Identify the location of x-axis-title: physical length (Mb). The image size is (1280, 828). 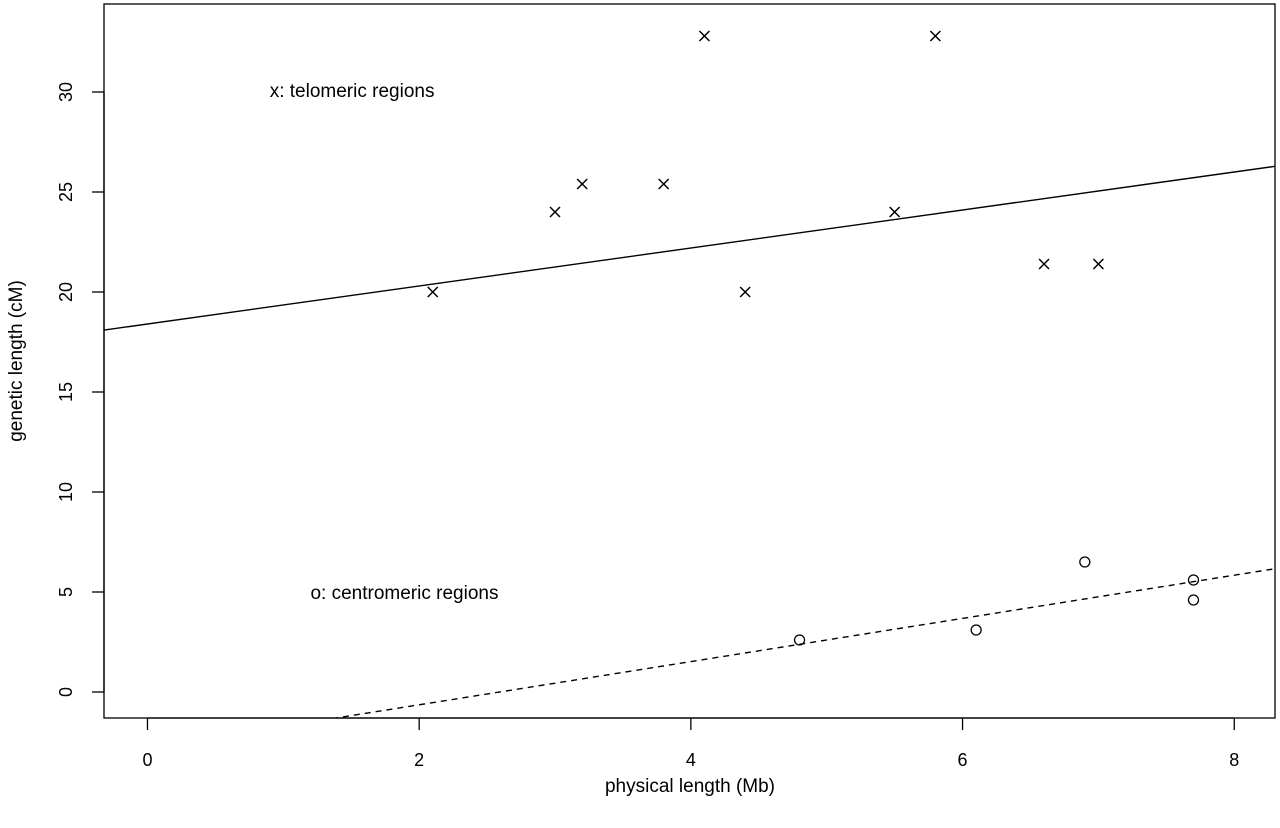
(690, 786).